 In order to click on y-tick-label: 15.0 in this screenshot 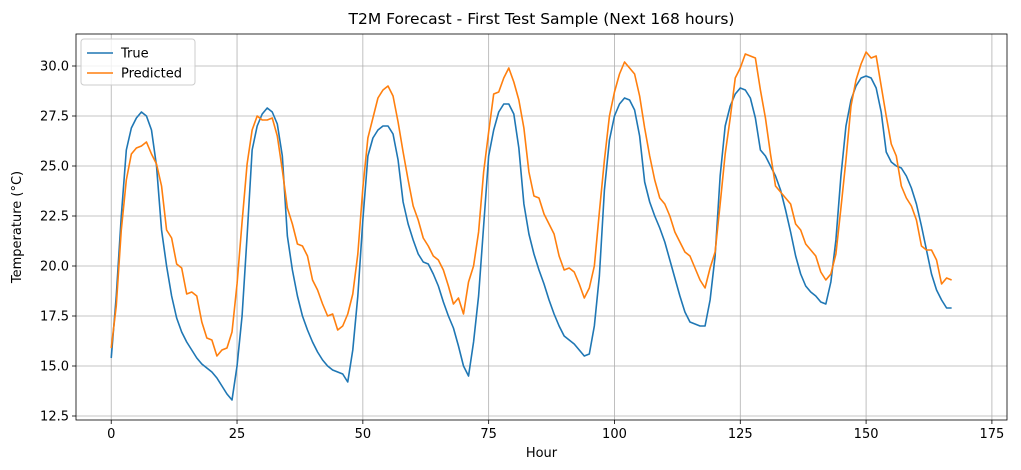, I will do `click(54, 367)`.